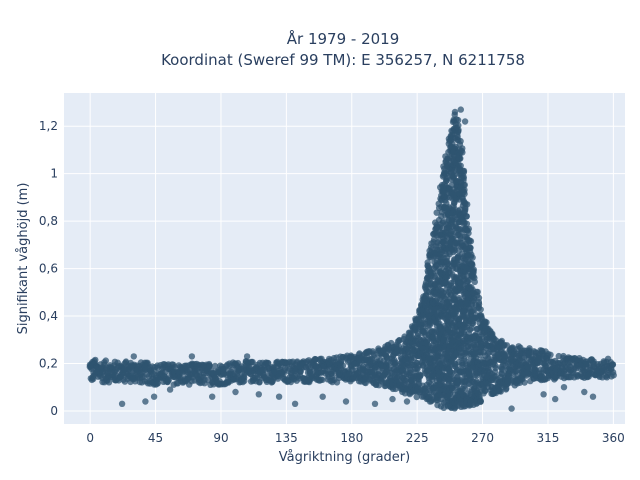 The height and width of the screenshot is (480, 640). Describe the element at coordinates (548, 438) in the screenshot. I see `x-tick-label: 315` at that location.